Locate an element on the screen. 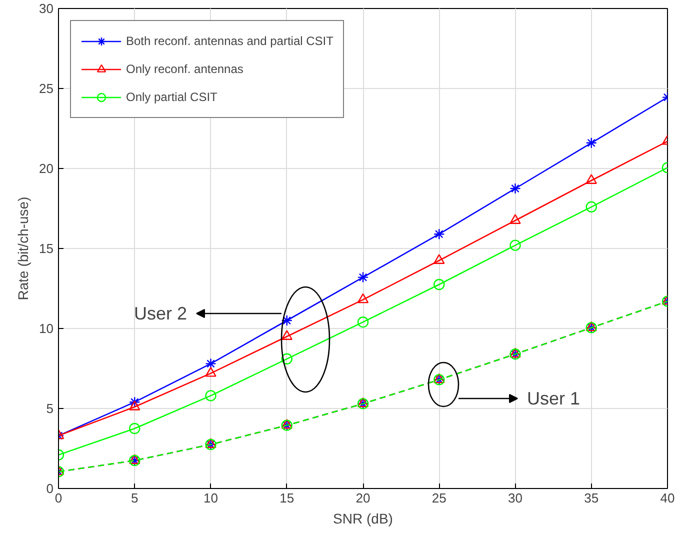 This screenshot has height=541, width=699. x-tick-label: 20 is located at coordinates (363, 498).